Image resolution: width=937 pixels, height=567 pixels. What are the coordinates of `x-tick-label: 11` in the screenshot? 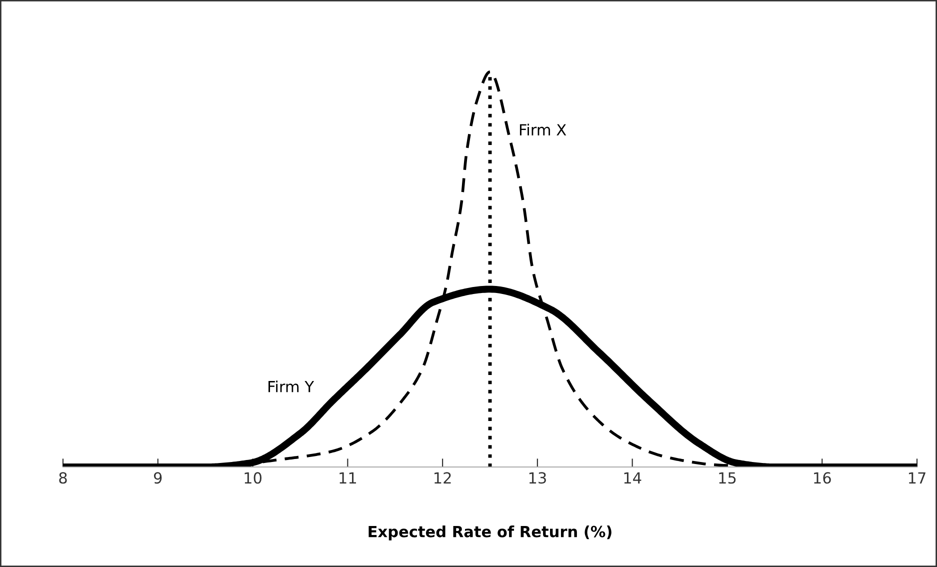 It's located at (348, 478).